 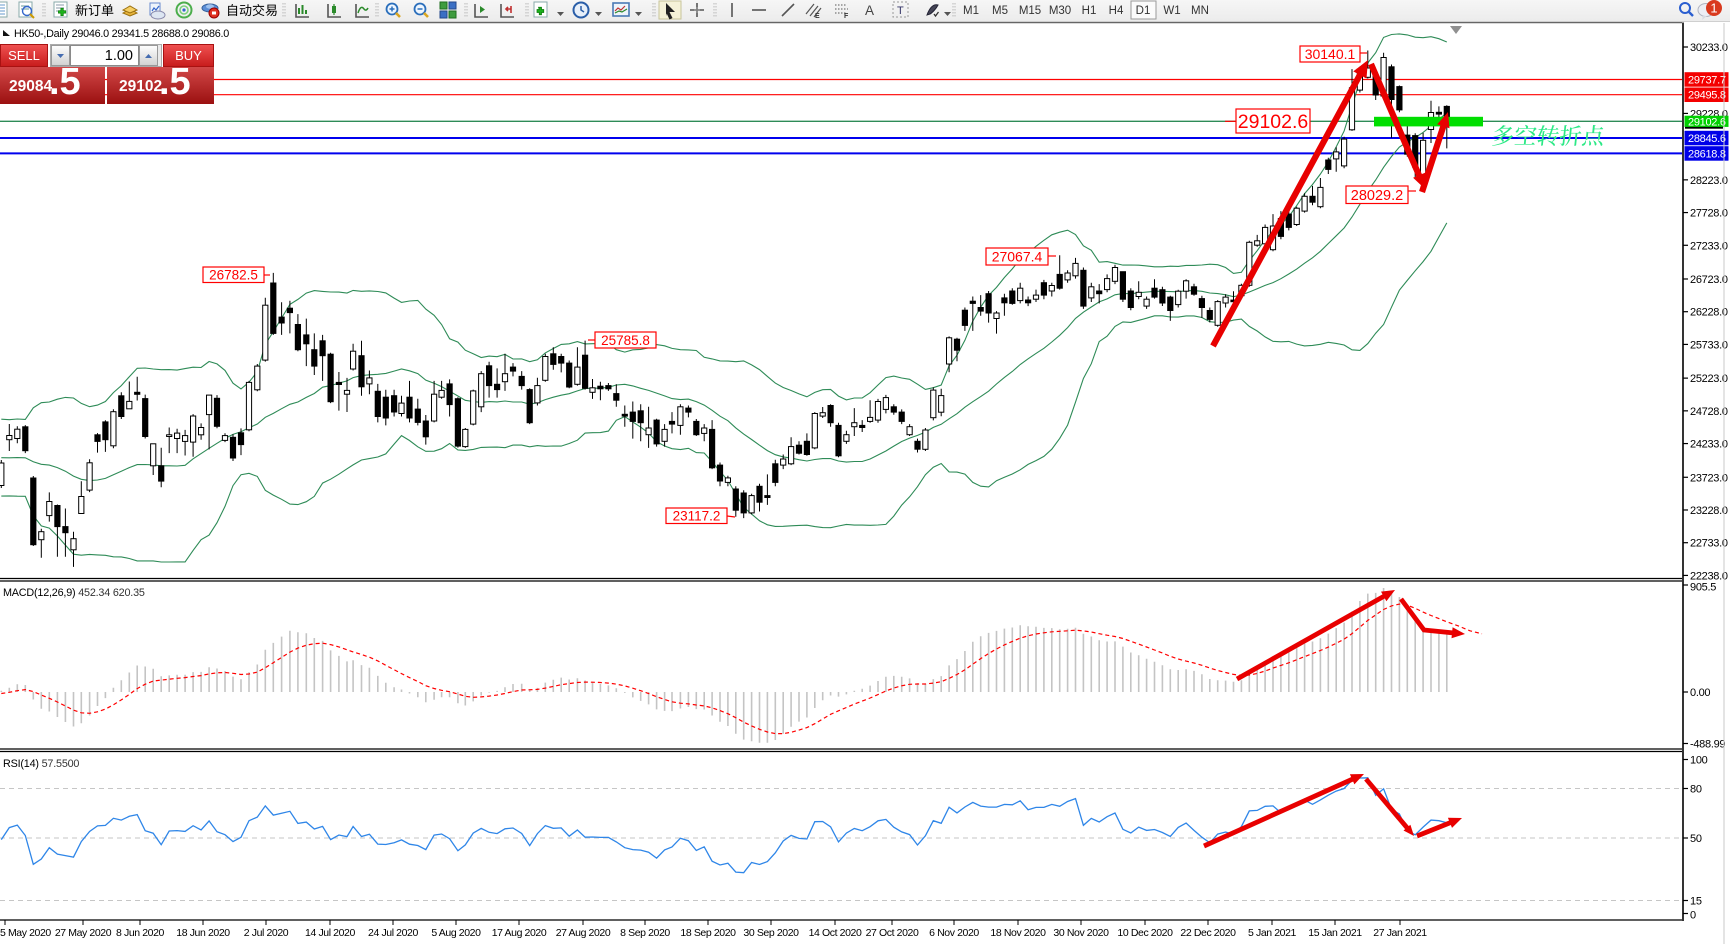 What do you see at coordinates (892, 933) in the screenshot?
I see `svg-text: 27 Oct 2020` at bounding box center [892, 933].